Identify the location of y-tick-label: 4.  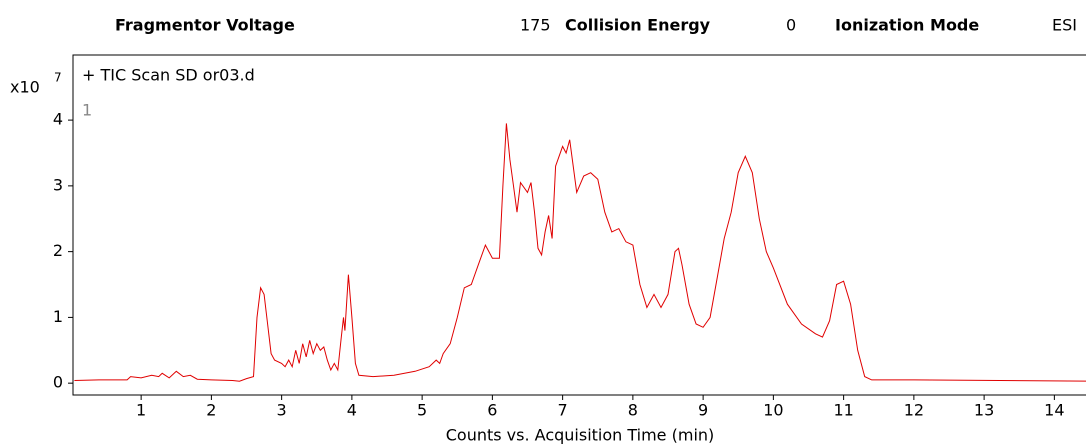
(58, 119).